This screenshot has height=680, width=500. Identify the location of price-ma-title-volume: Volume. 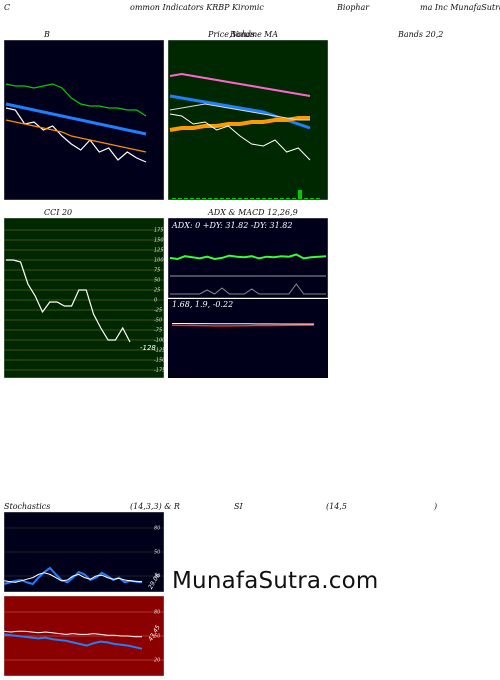
(247, 34).